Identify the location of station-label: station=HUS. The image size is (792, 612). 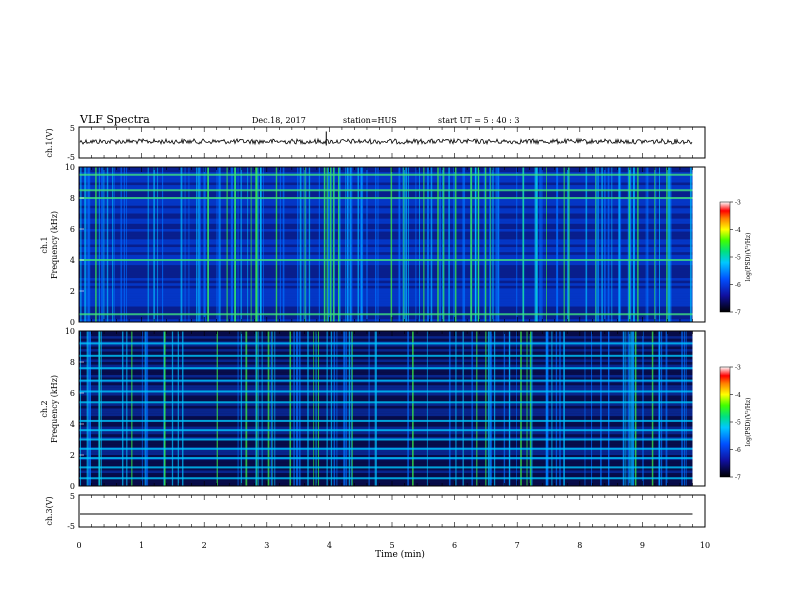
(370, 120).